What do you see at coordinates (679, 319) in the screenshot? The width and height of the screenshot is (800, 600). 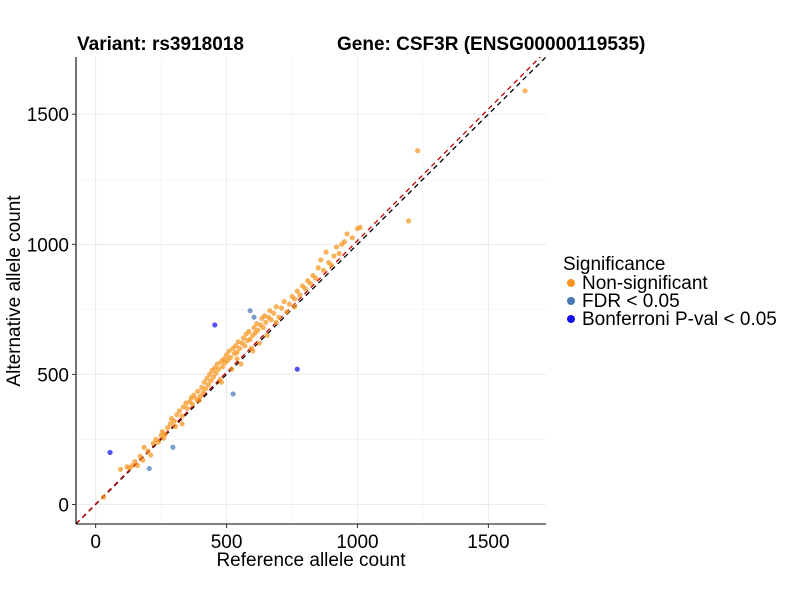 I see `legend-label: Bonferroni P-val < 0.05` at bounding box center [679, 319].